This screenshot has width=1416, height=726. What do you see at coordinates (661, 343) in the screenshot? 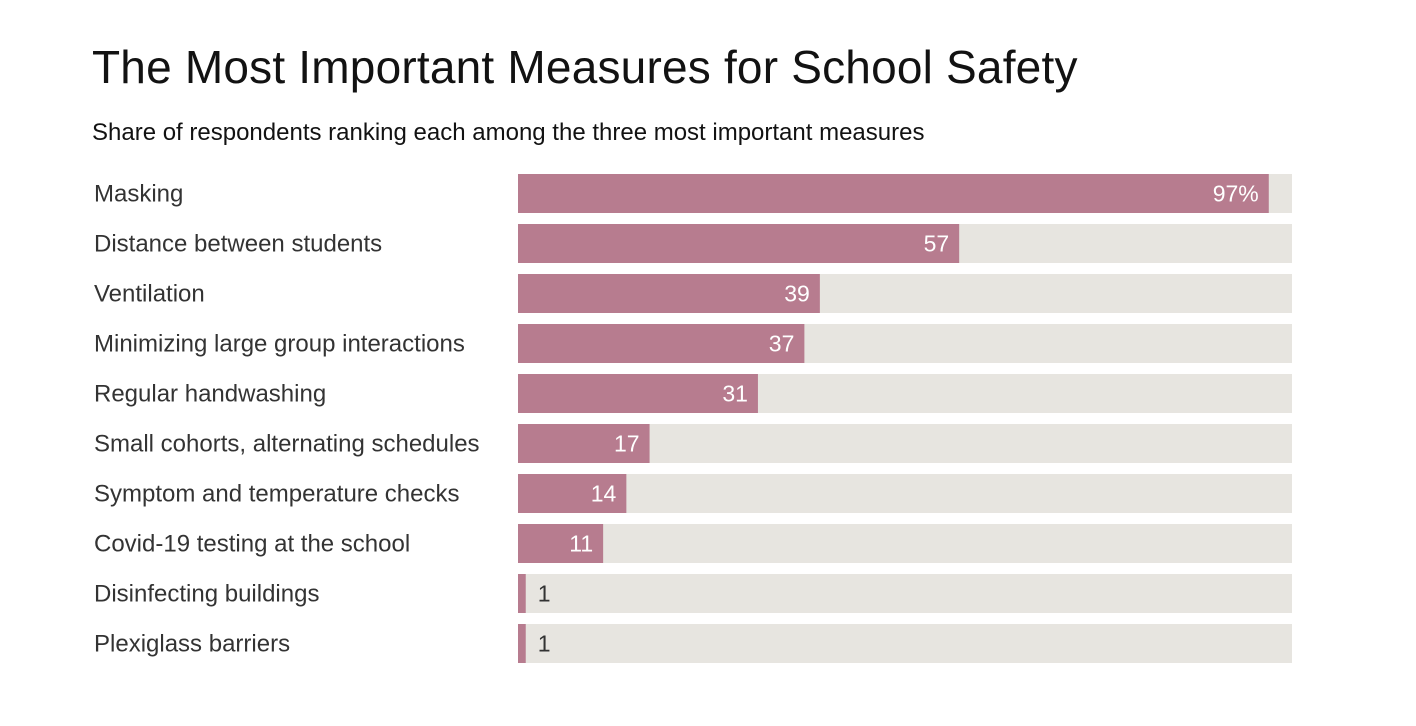
I see `bar-minimizing-large-group-interactions` at bounding box center [661, 343].